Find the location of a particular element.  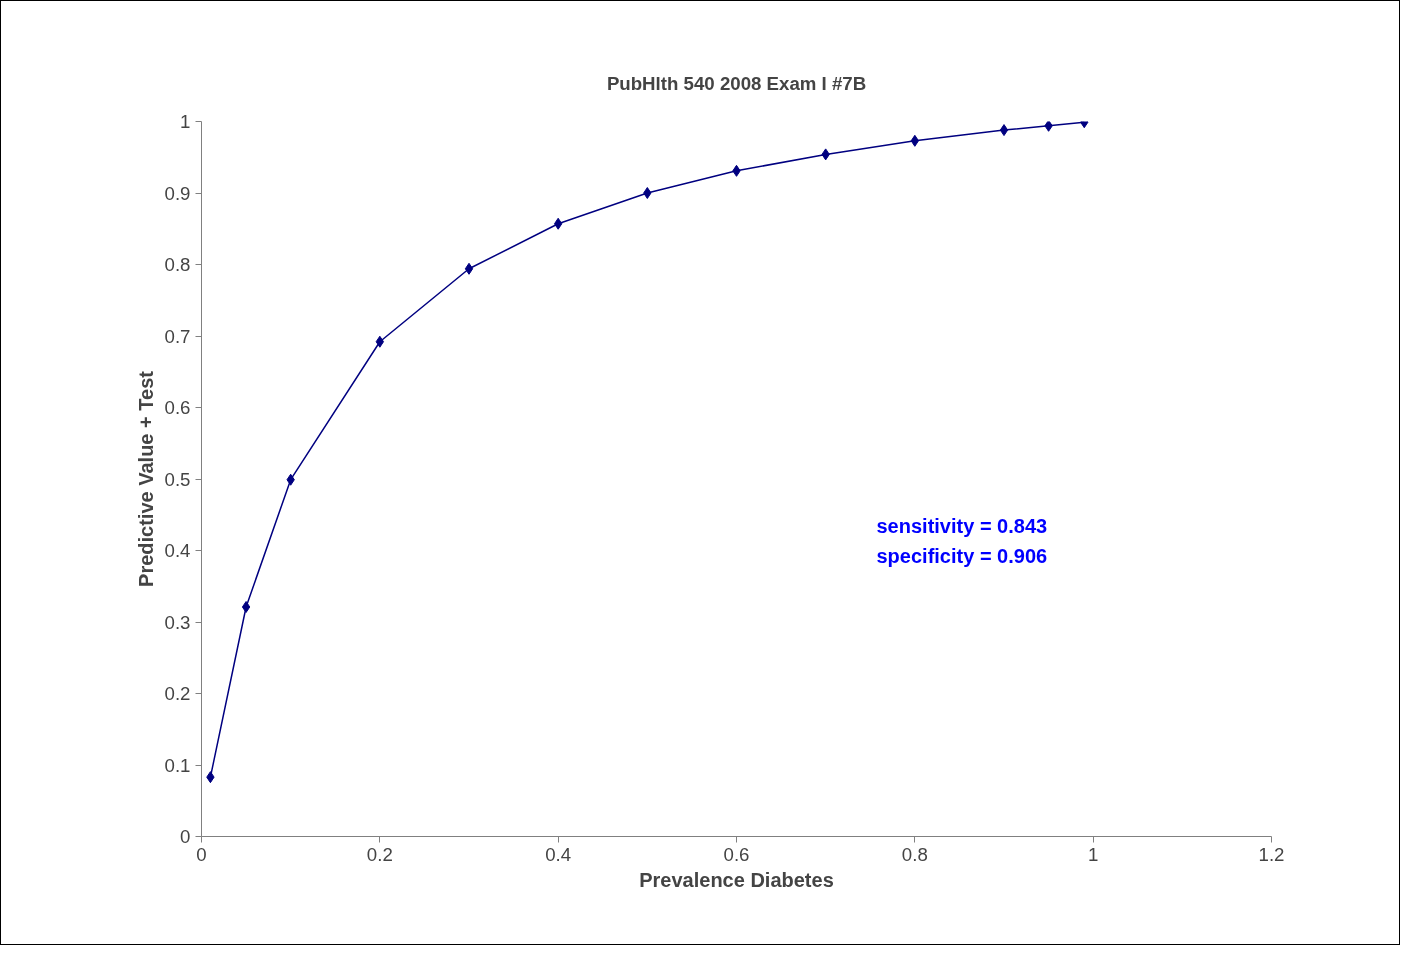

annotation: specificity = 0.906 is located at coordinates (962, 555).